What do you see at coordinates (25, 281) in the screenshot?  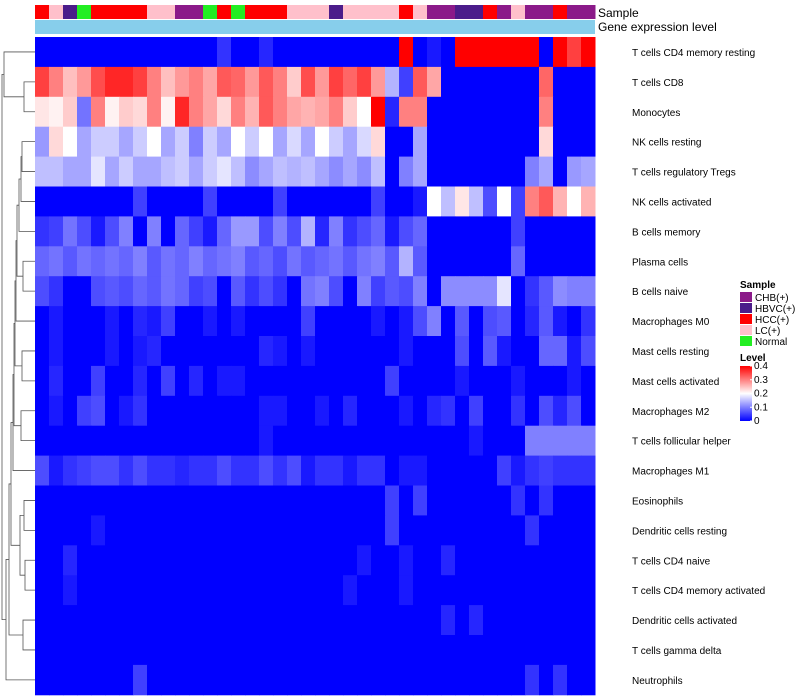 I see `dendrogram-branch` at bounding box center [25, 281].